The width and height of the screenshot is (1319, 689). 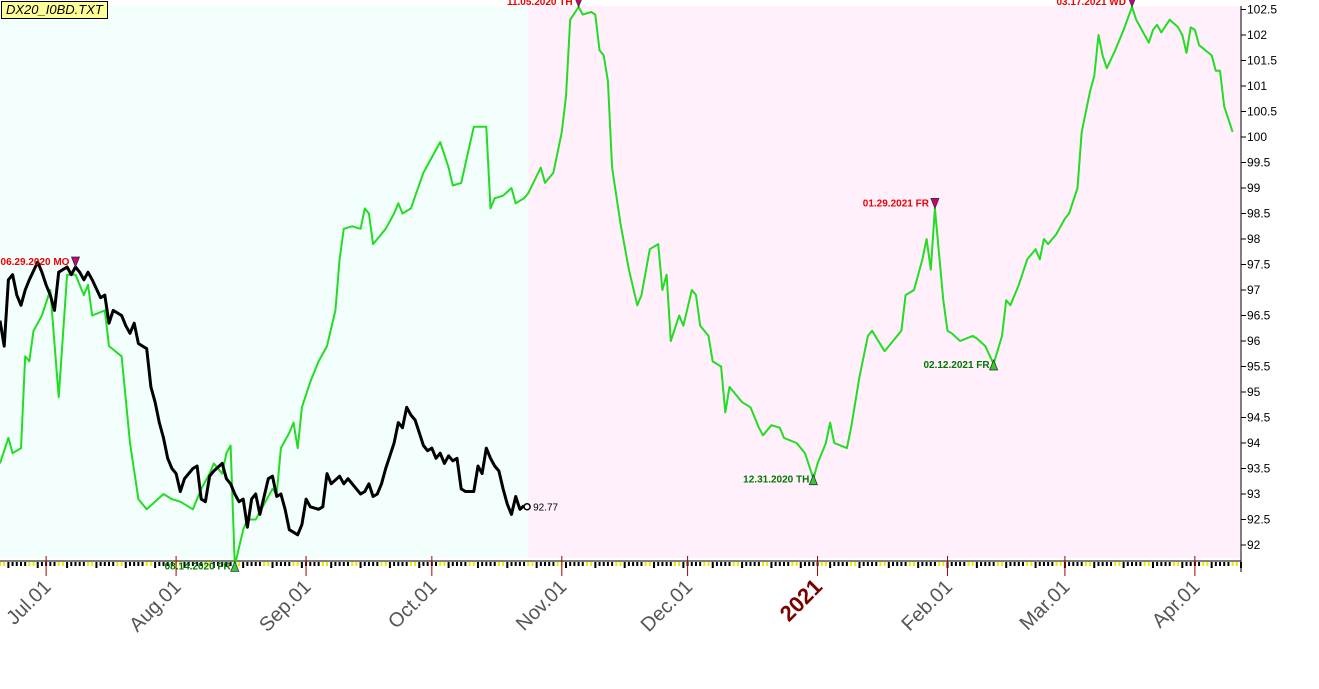 What do you see at coordinates (935, 203) in the screenshot?
I see `high-marker-icon` at bounding box center [935, 203].